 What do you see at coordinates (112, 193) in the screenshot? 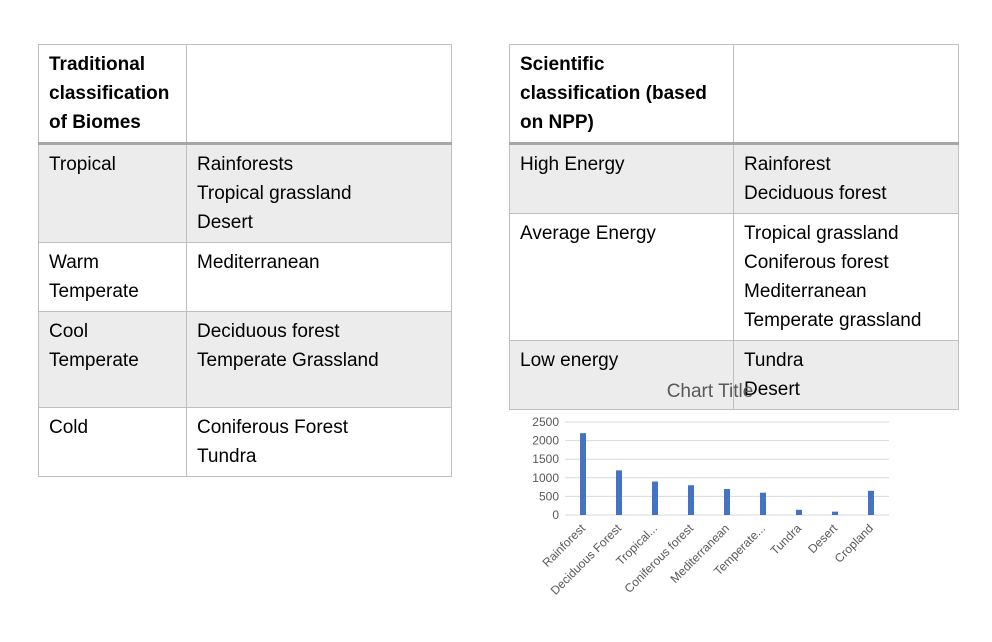
I see `category-cell: Tropical` at bounding box center [112, 193].